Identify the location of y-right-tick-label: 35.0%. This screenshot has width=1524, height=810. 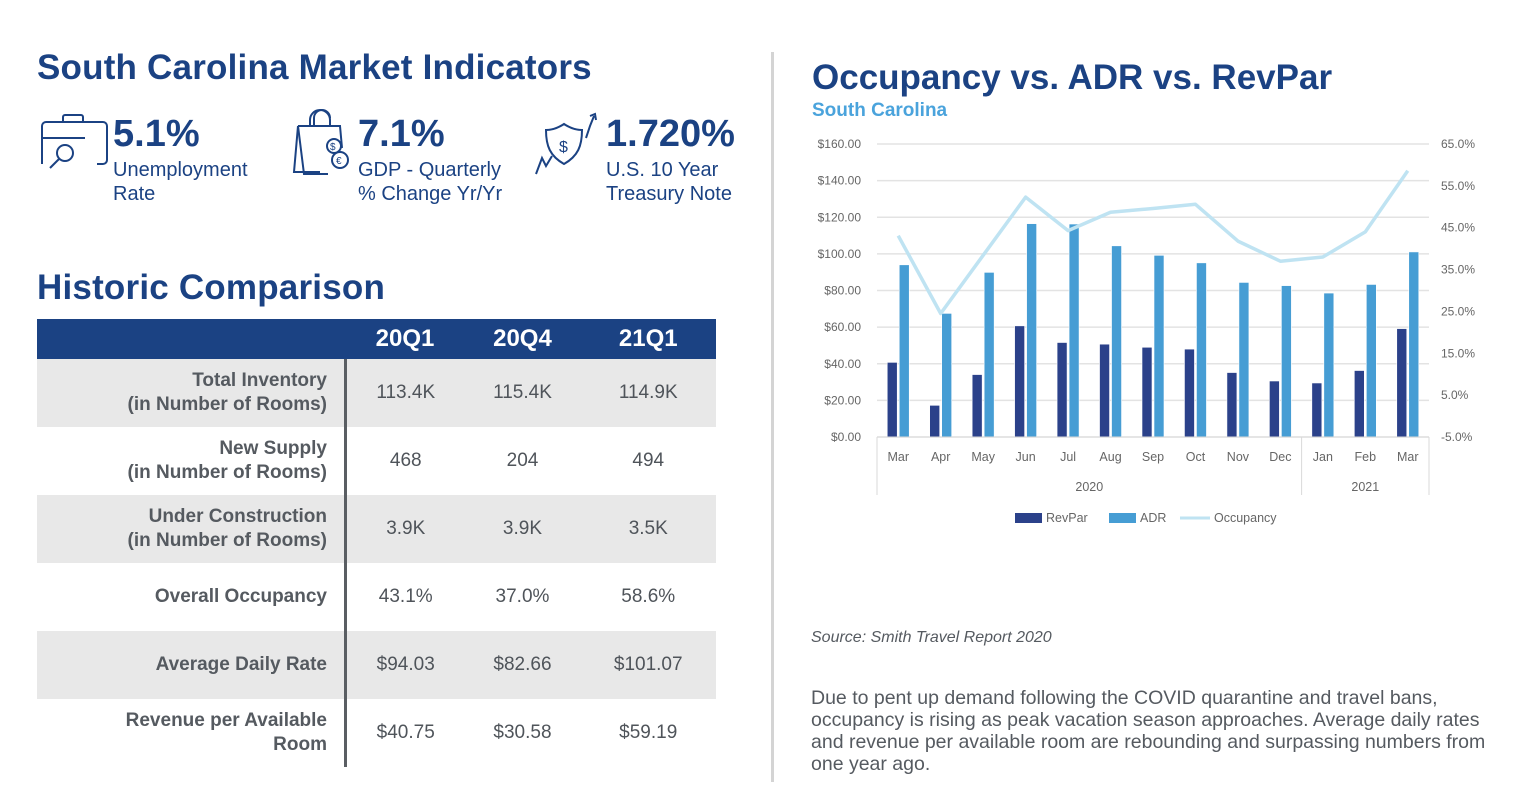
(1458, 270).